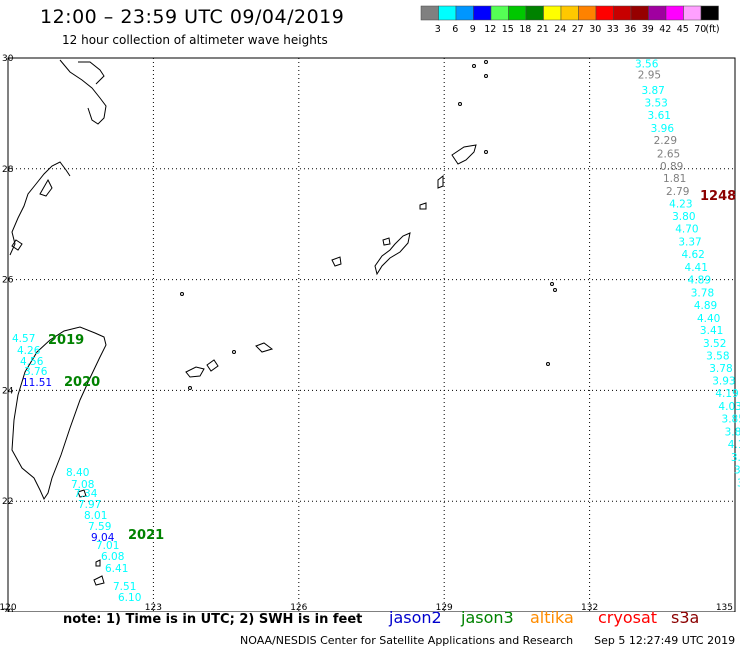 The image size is (740, 650). What do you see at coordinates (124, 587) in the screenshot?
I see `wave-height-value: 7.51` at bounding box center [124, 587].